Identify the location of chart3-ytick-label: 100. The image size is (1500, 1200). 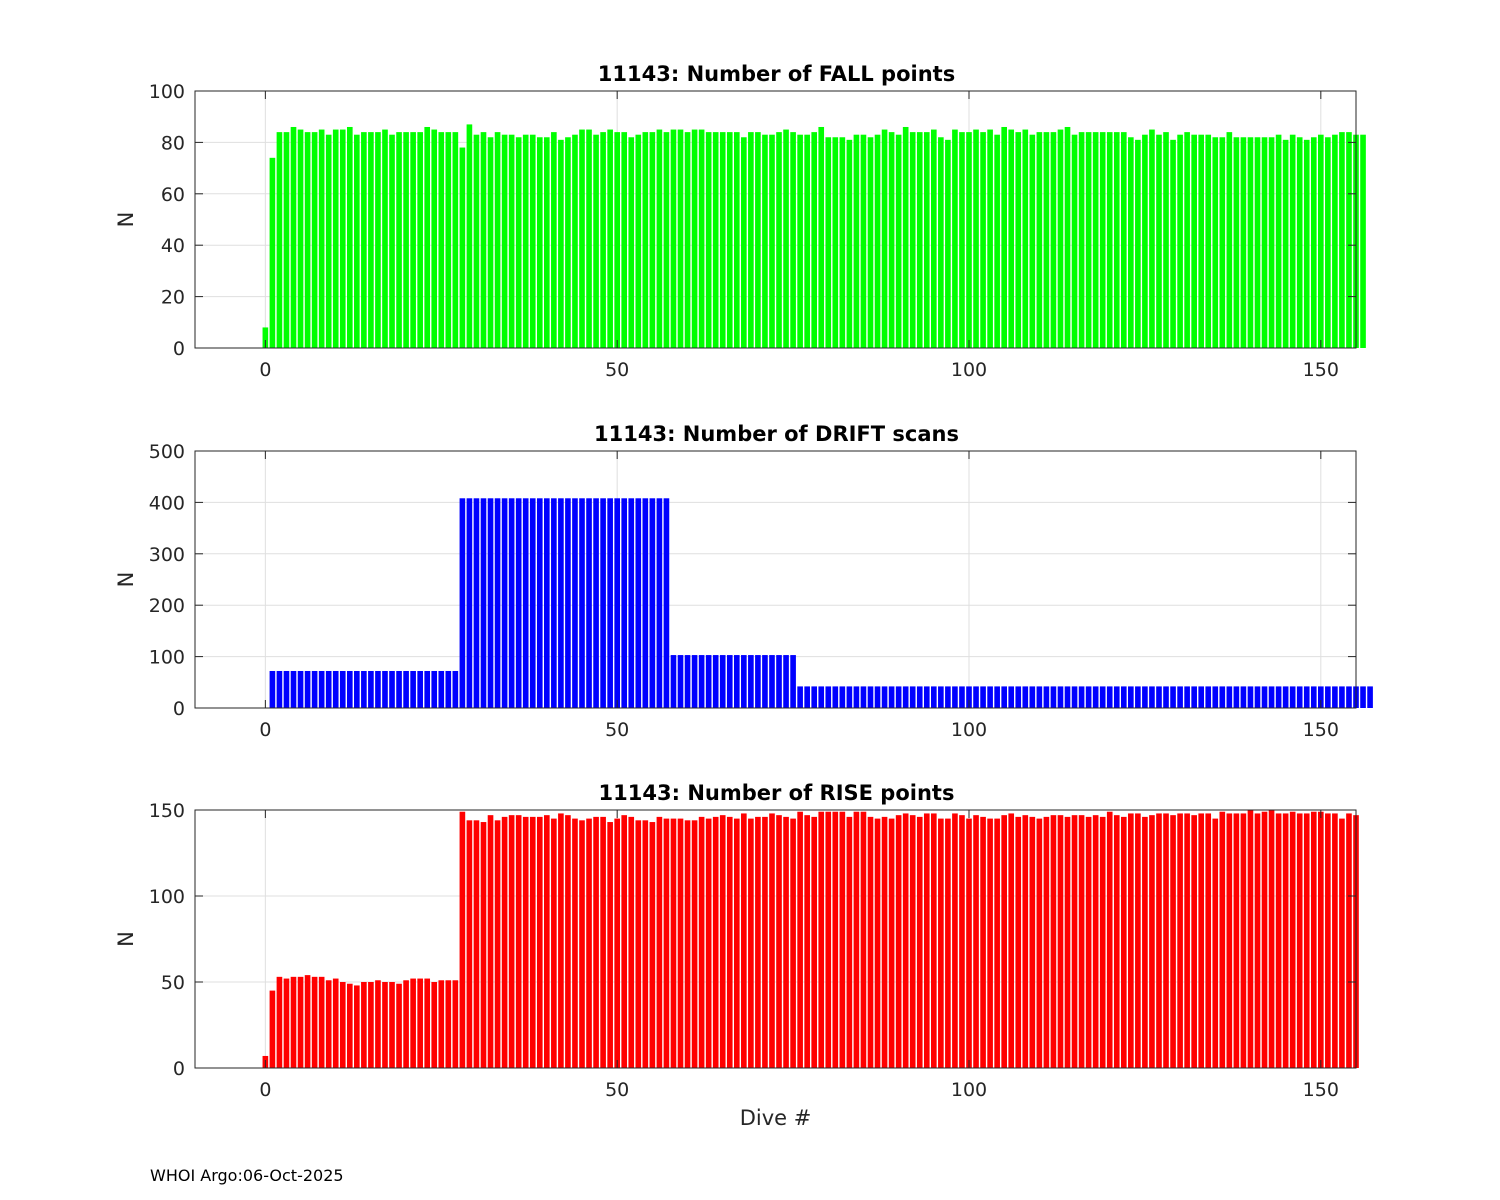
(167, 897).